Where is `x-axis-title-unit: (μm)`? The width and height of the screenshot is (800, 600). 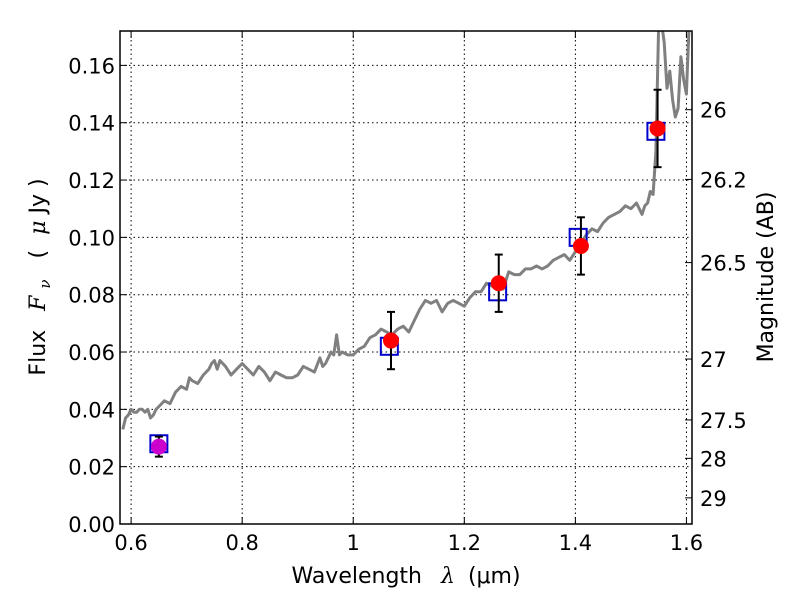 x-axis-title-unit: (μm) is located at coordinates (494, 576).